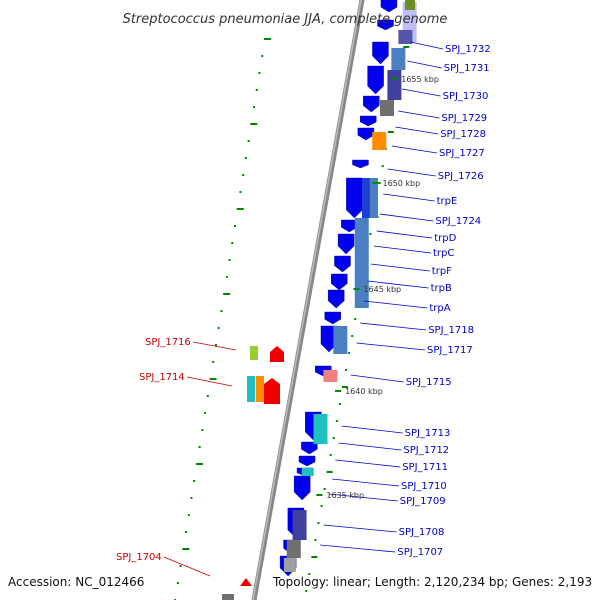 This screenshot has height=600, width=600. Describe the element at coordinates (76, 582) in the screenshot. I see `accession-text: Accession: NC_012466` at that location.